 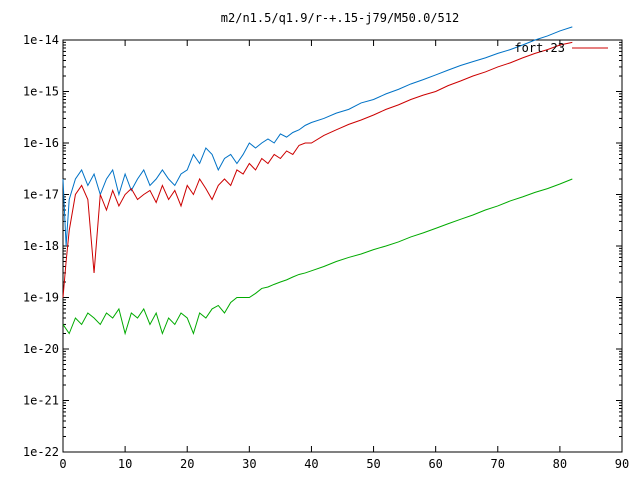 What do you see at coordinates (187, 464) in the screenshot?
I see `x-tick-label: 20` at bounding box center [187, 464].